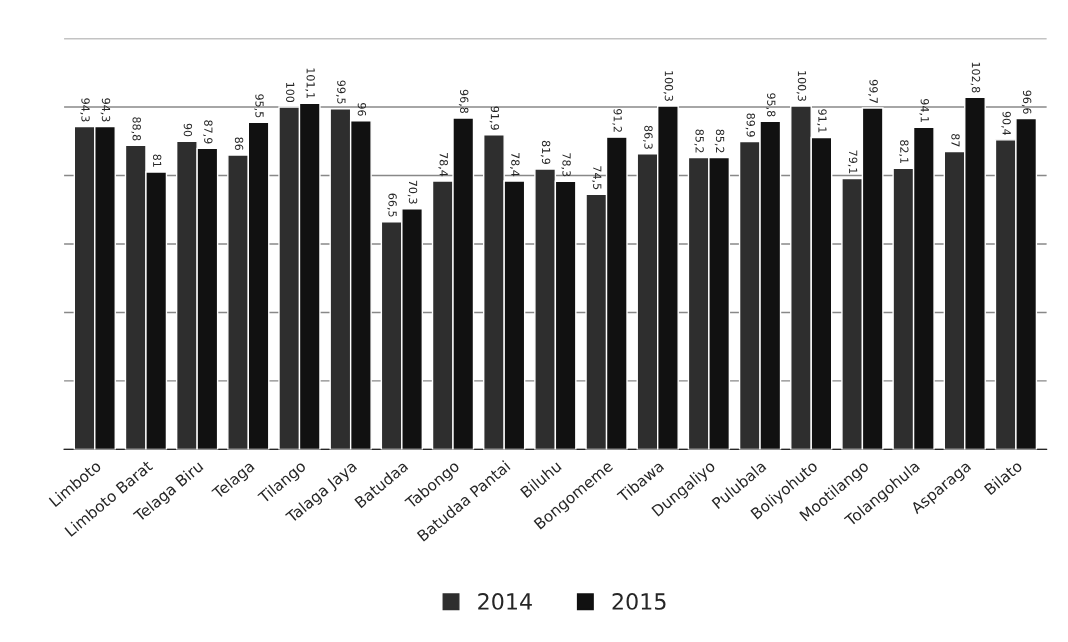  Describe the element at coordinates (750, 125) in the screenshot. I see `data-label: 89,9` at that location.